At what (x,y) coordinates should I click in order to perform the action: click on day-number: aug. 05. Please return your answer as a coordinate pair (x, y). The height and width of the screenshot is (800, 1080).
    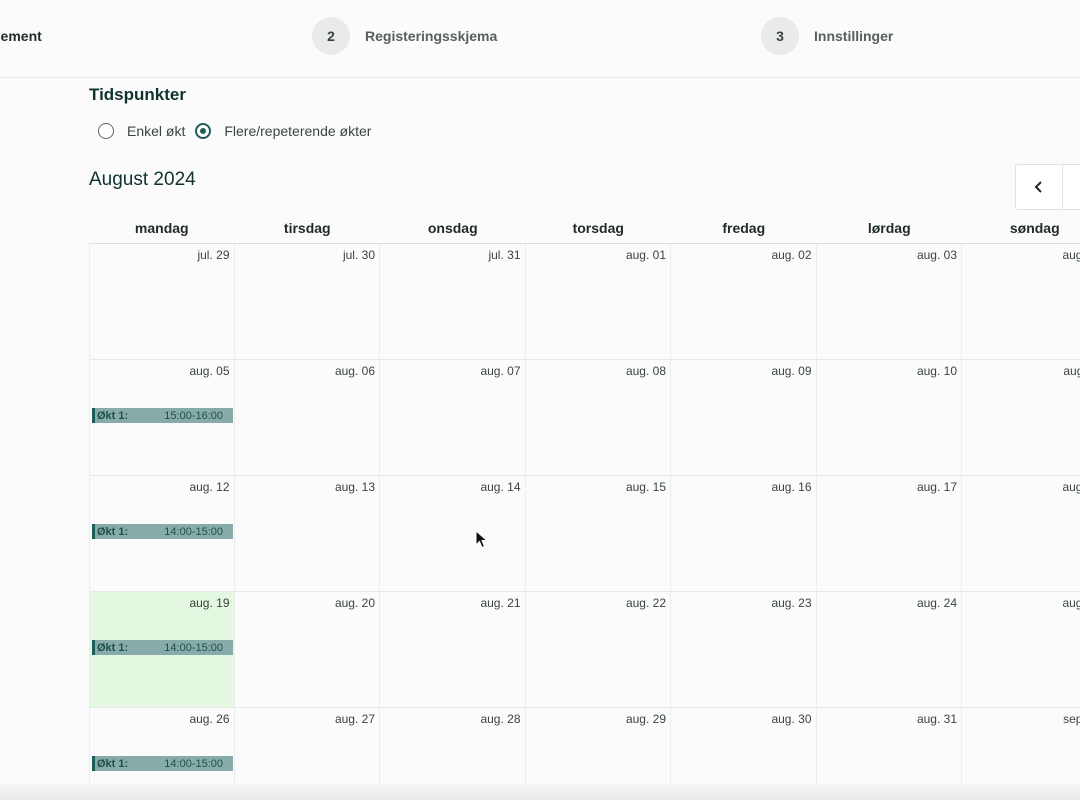
    Looking at the image, I should click on (209, 371).